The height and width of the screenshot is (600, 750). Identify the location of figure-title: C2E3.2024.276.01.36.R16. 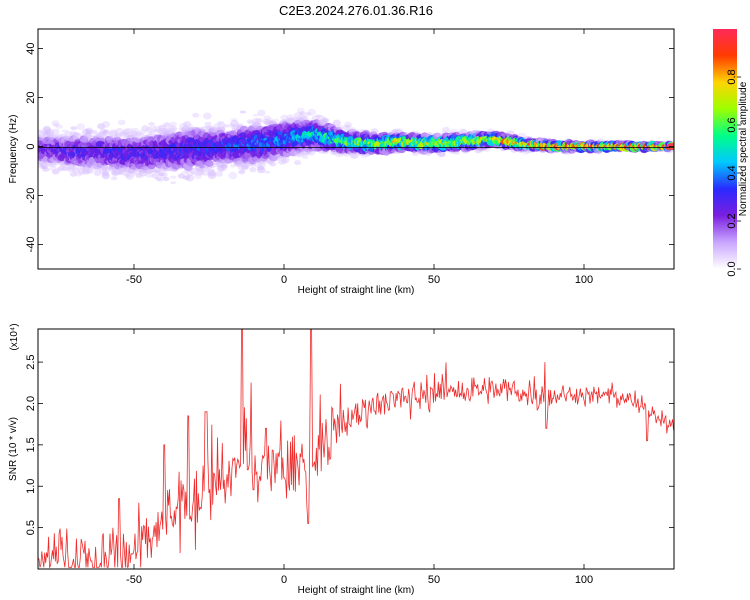
(356, 10).